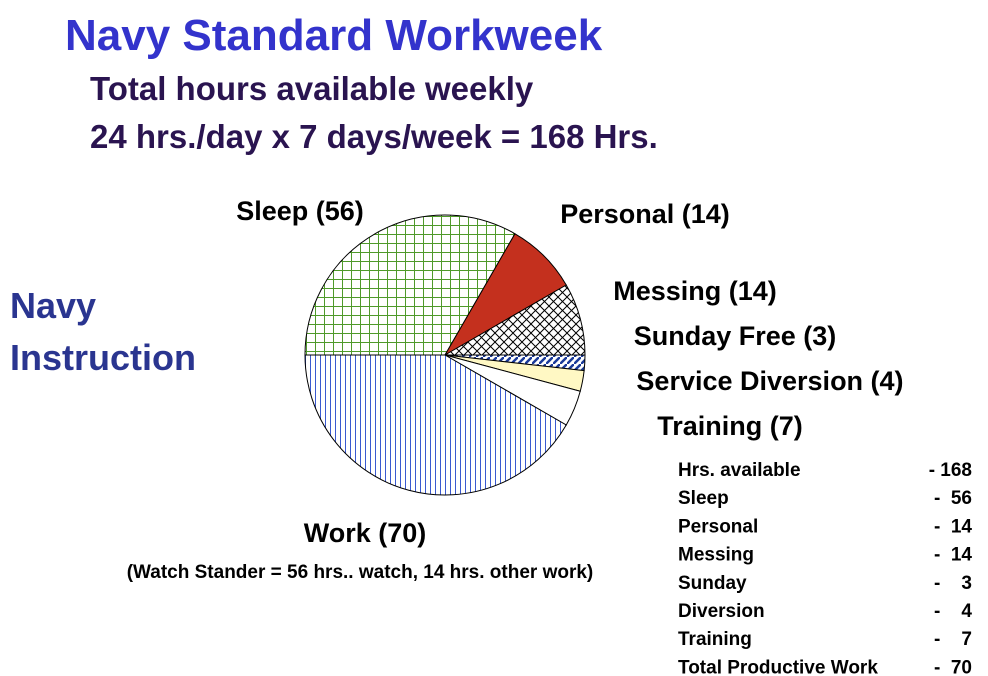 The width and height of the screenshot is (988, 676). I want to click on table-label: Hrs. available, so click(739, 470).